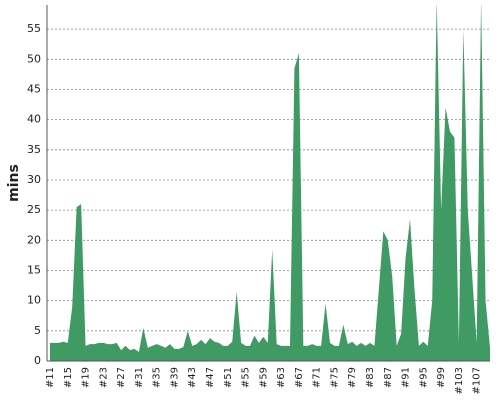 Image resolution: width=500 pixels, height=400 pixels. Describe the element at coordinates (334, 377) in the screenshot. I see `x-tick-label: #75` at that location.